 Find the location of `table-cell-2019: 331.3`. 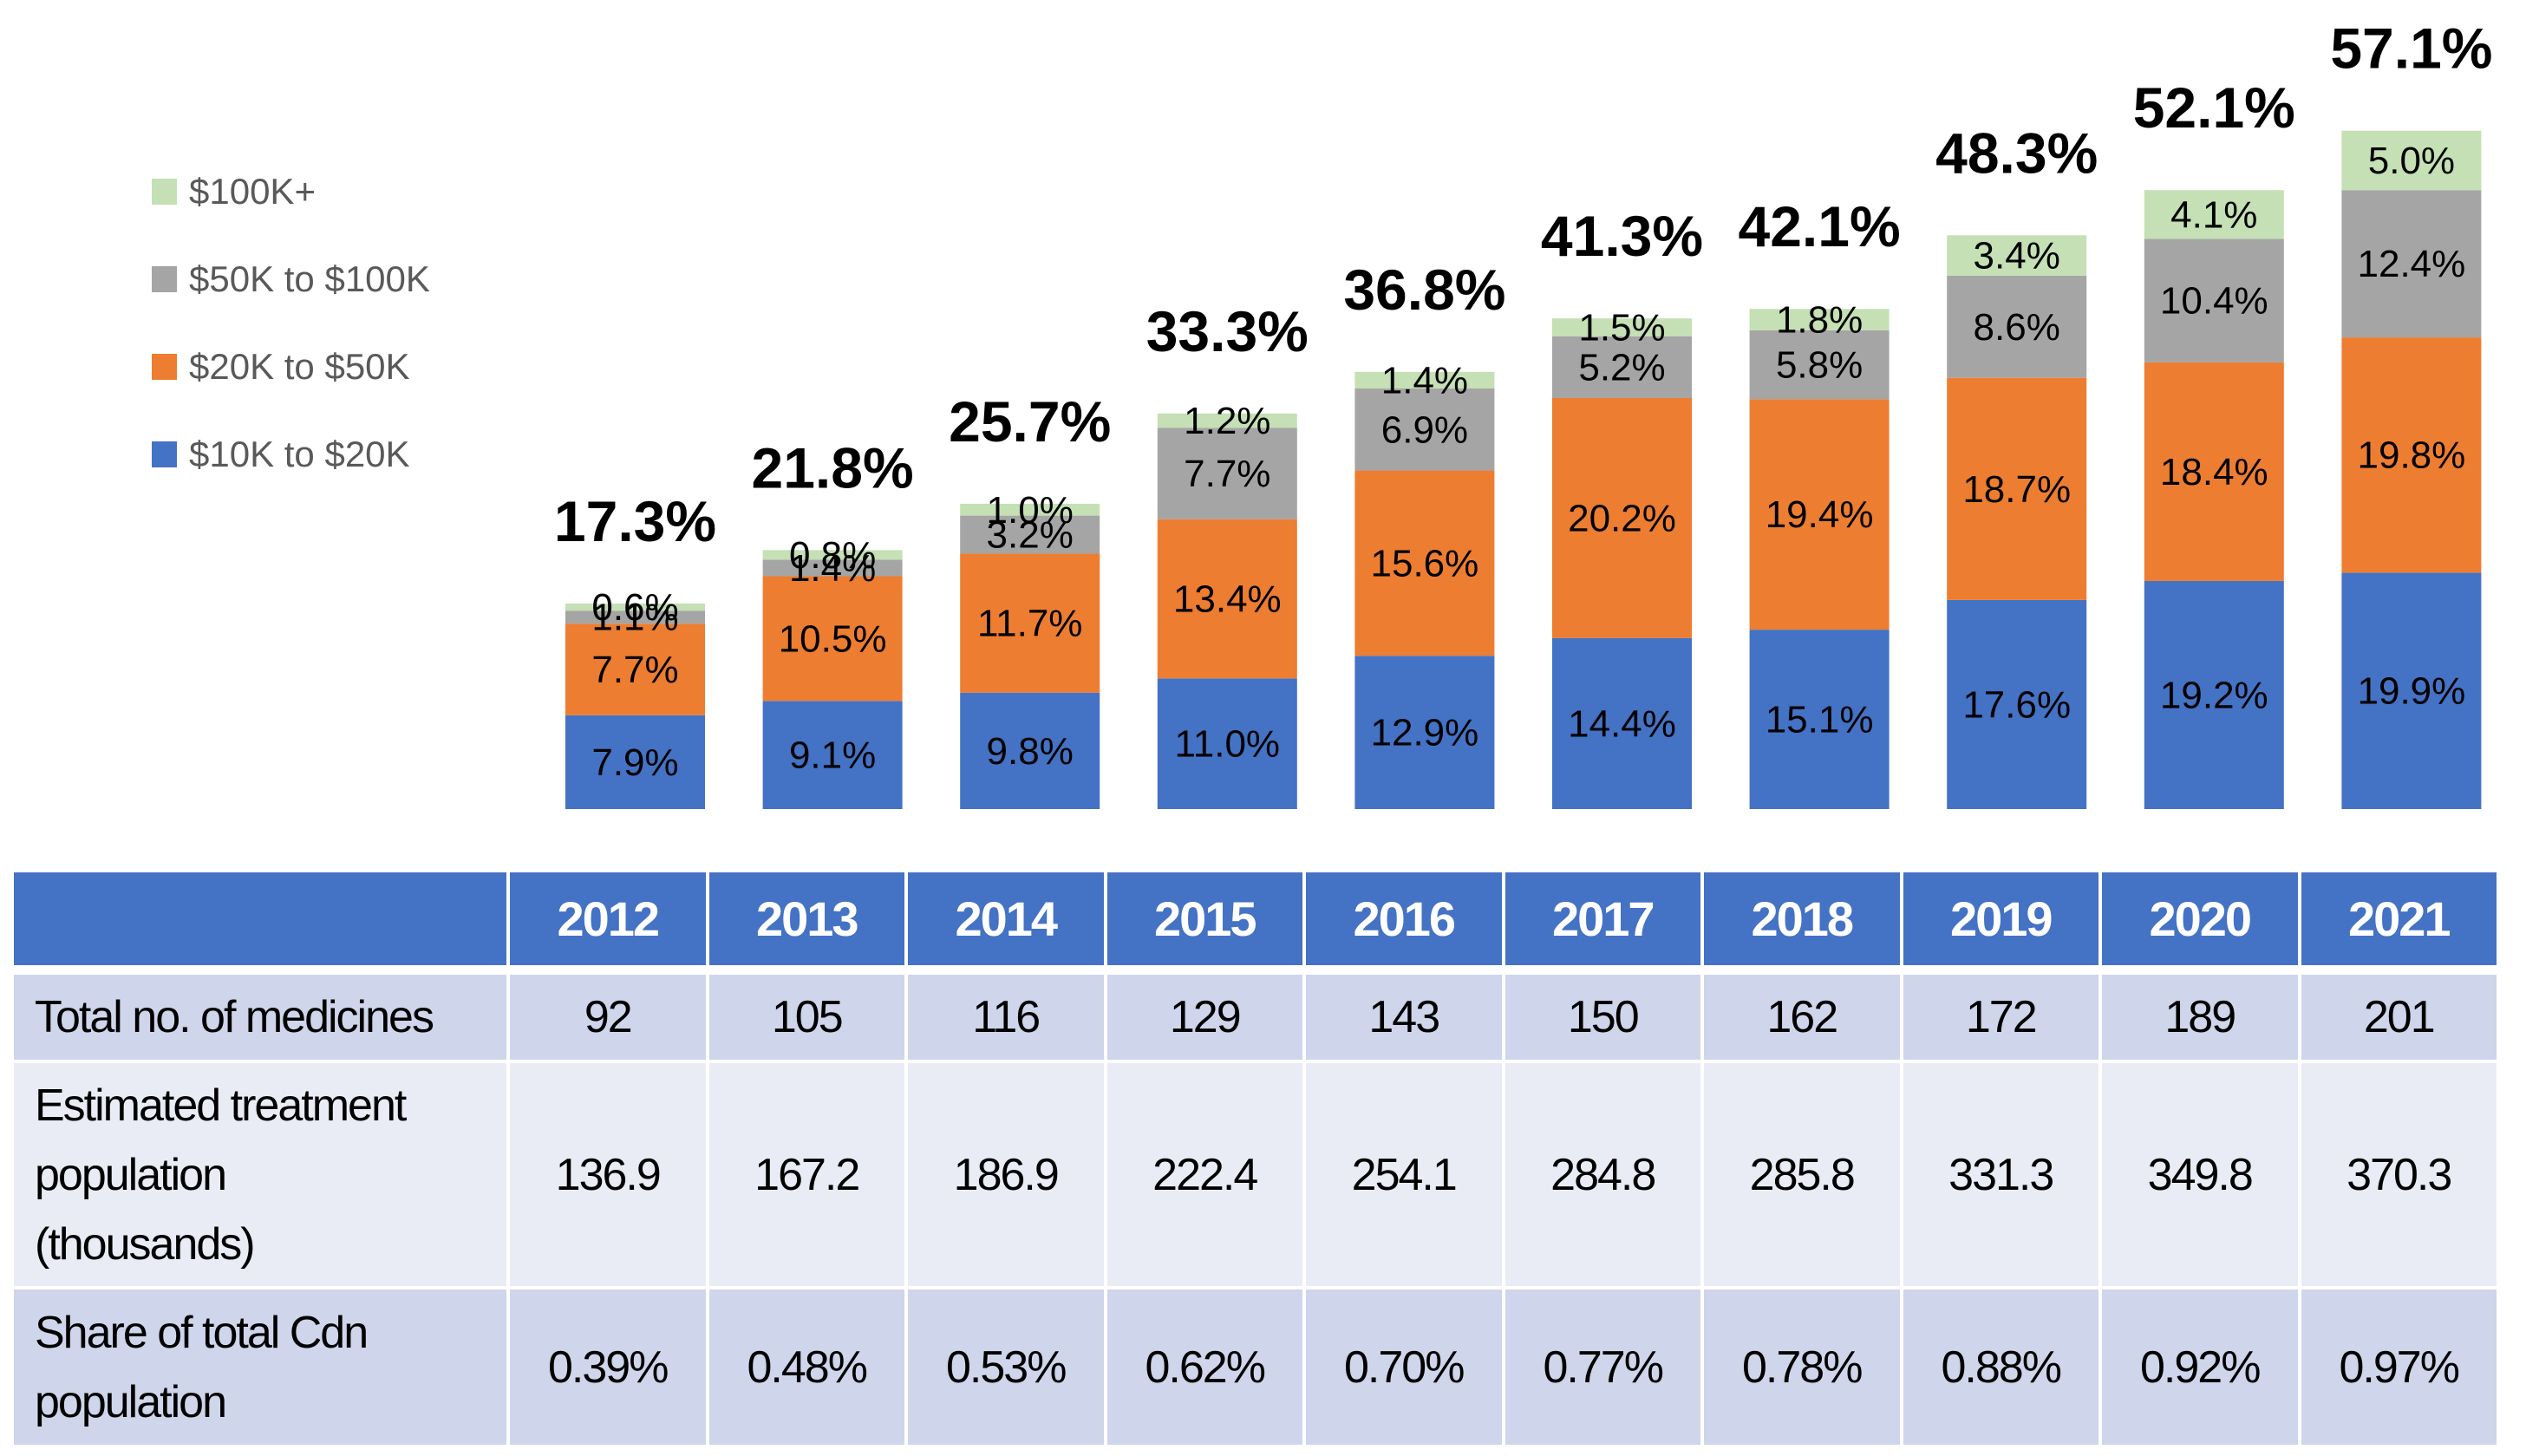

table-cell-2019: 331.3 is located at coordinates (2000, 1174).